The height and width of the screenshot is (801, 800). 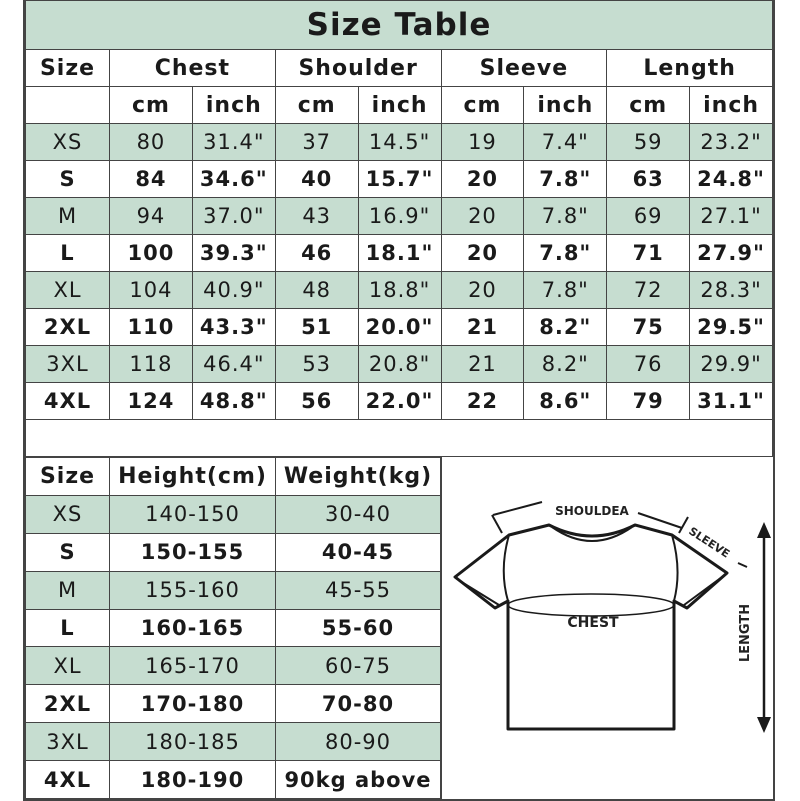 I want to click on value-cell: 48.8", so click(x=233, y=401).